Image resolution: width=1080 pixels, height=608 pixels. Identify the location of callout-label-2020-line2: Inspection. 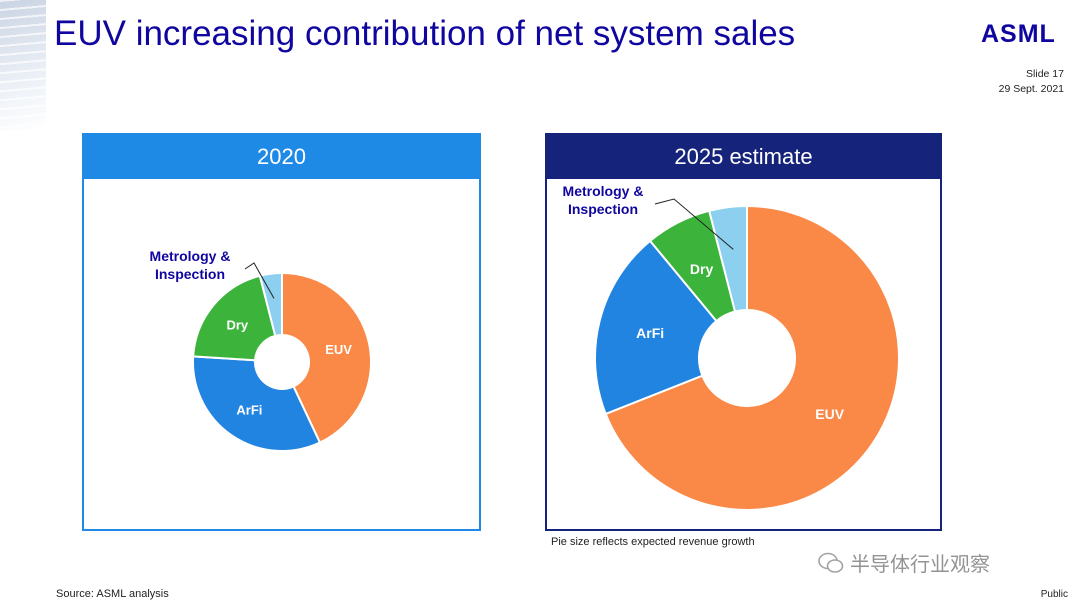
(190, 274).